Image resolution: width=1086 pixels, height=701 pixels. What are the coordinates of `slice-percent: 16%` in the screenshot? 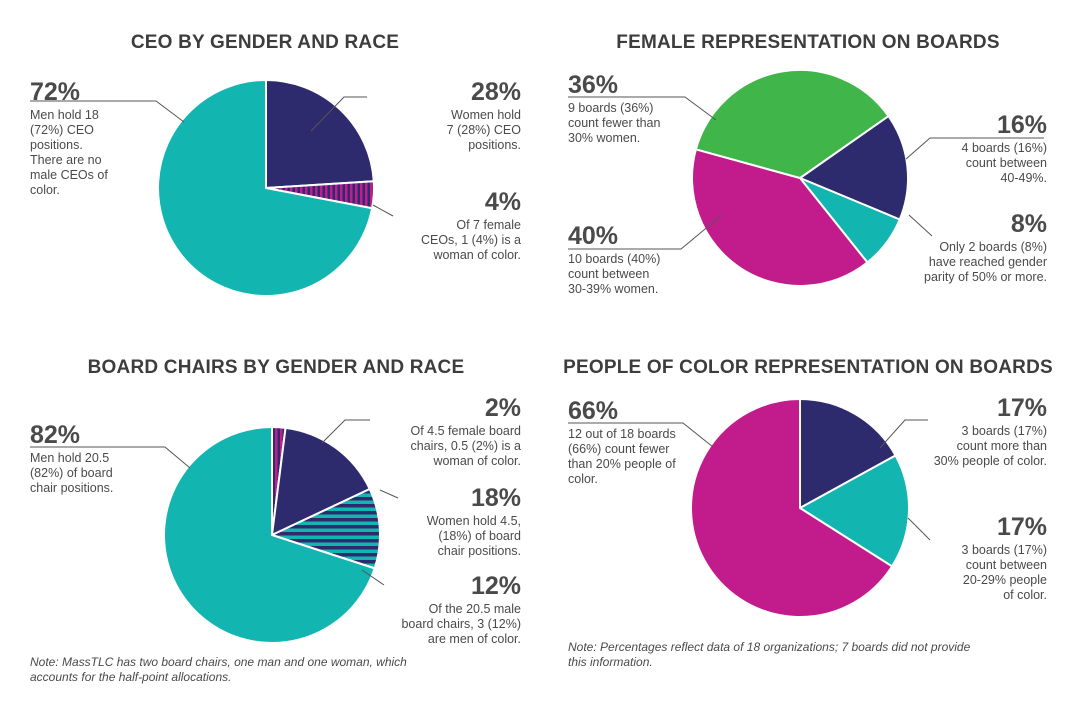 It's located at (1022, 125).